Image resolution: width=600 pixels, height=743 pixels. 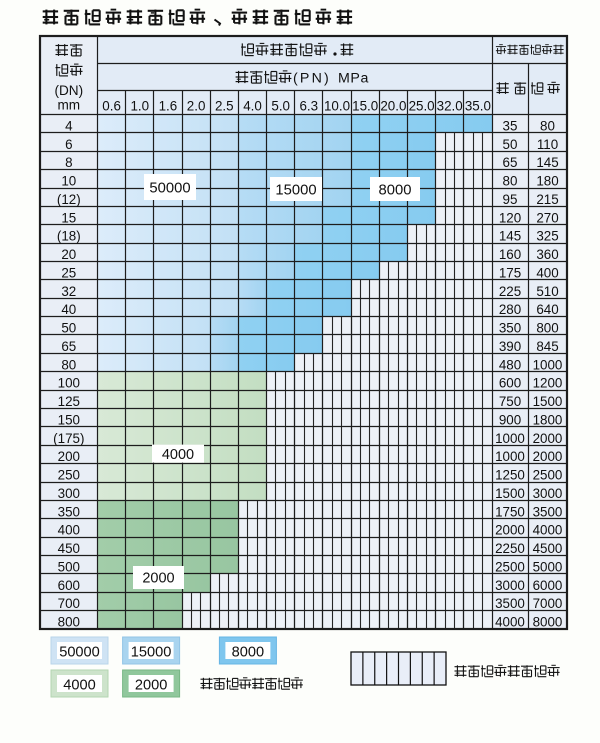 What do you see at coordinates (295, 190) in the screenshot?
I see `svg-text: 15000` at bounding box center [295, 190].